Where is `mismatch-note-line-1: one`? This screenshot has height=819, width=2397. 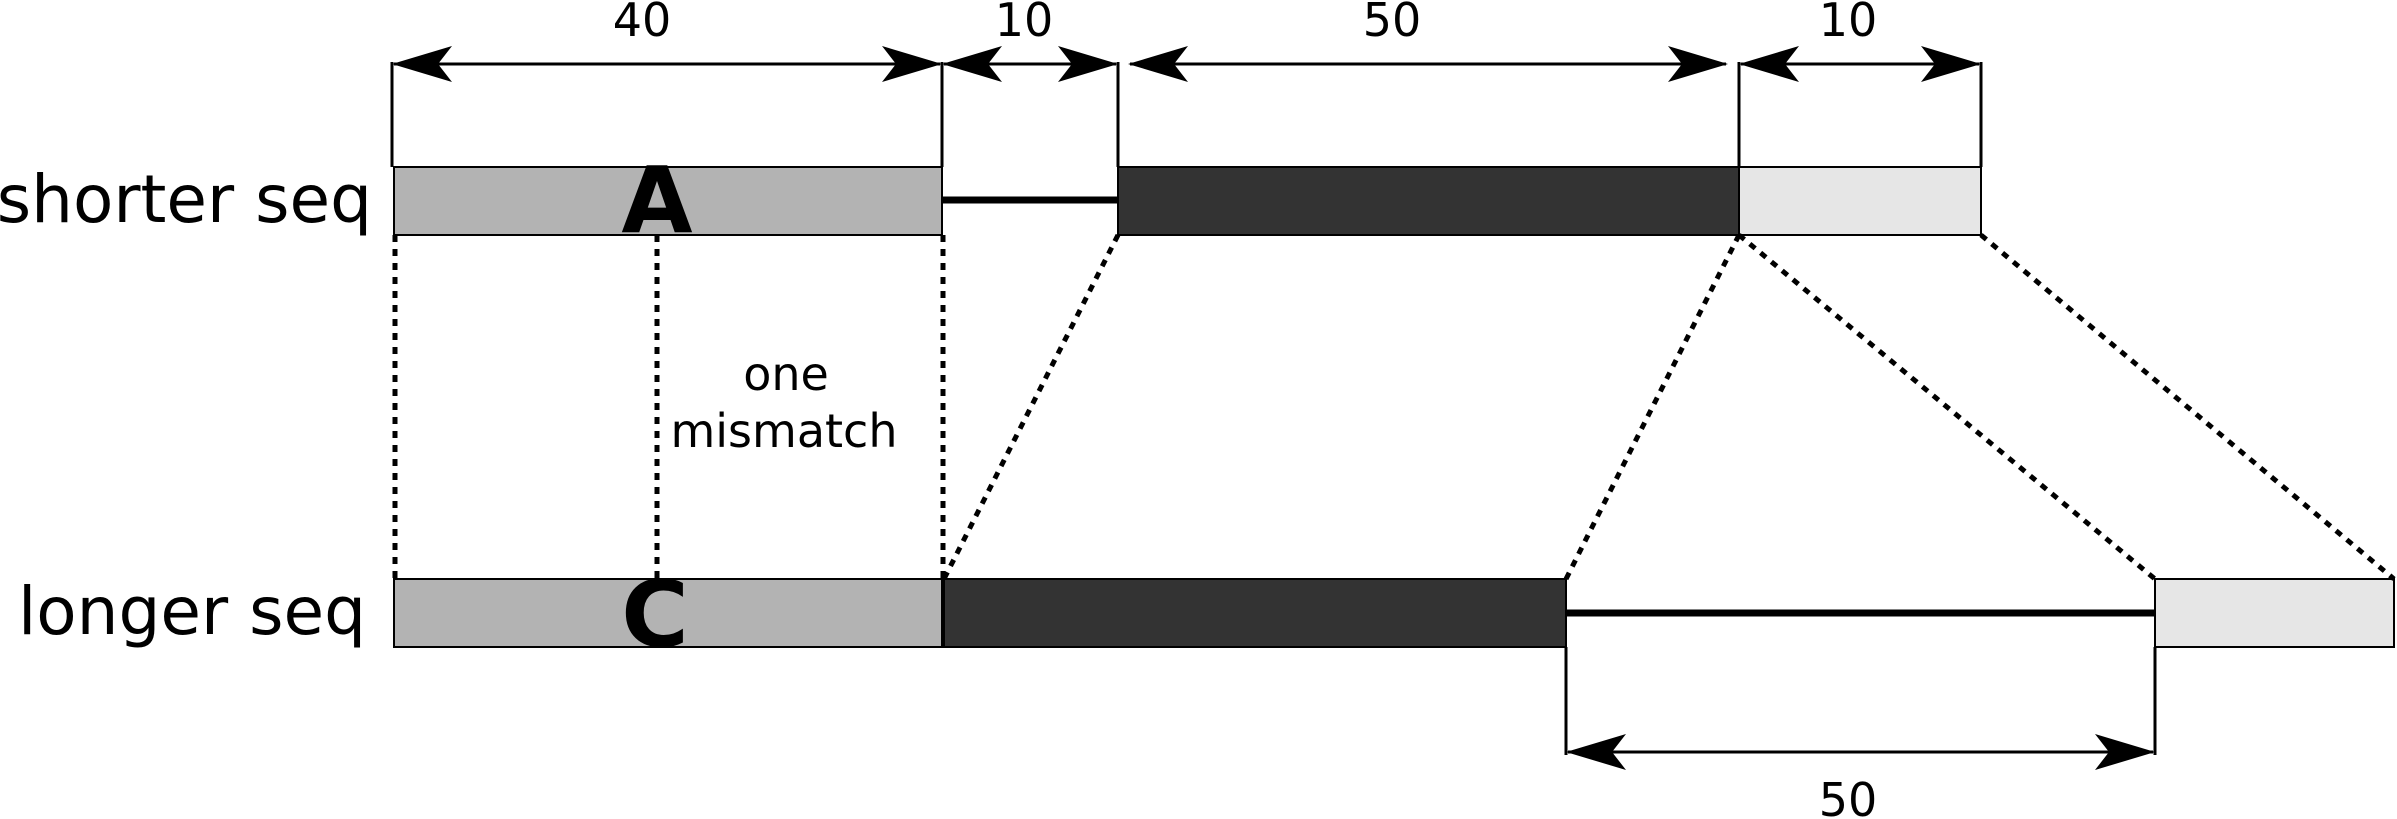
mismatch-note-line-1: one is located at coordinates (786, 374).